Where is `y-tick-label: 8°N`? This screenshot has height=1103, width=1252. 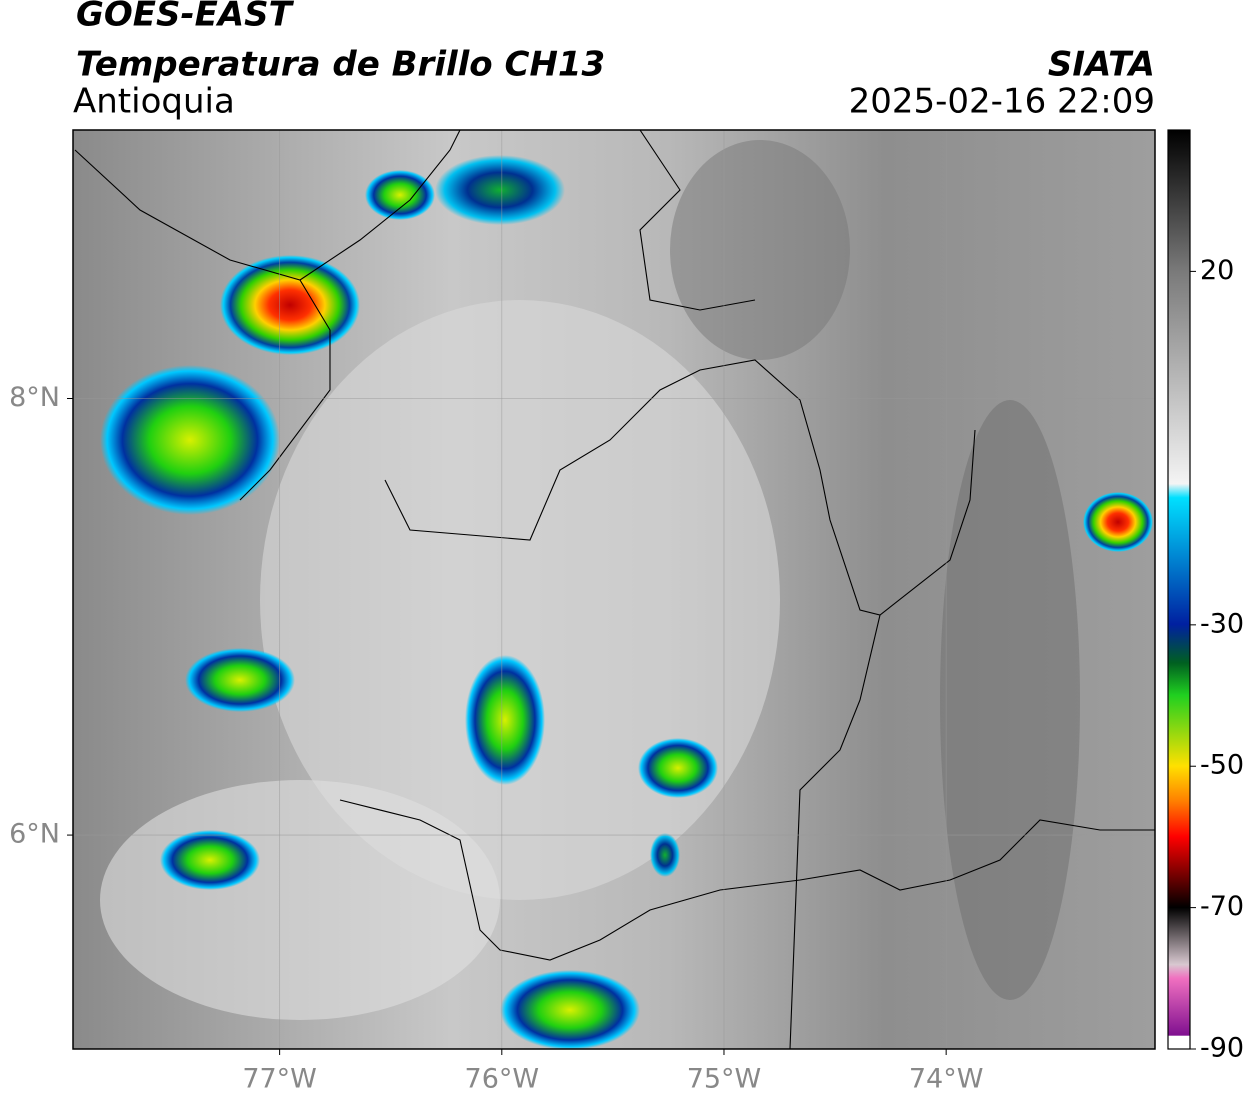 y-tick-label: 8°N is located at coordinates (34, 397).